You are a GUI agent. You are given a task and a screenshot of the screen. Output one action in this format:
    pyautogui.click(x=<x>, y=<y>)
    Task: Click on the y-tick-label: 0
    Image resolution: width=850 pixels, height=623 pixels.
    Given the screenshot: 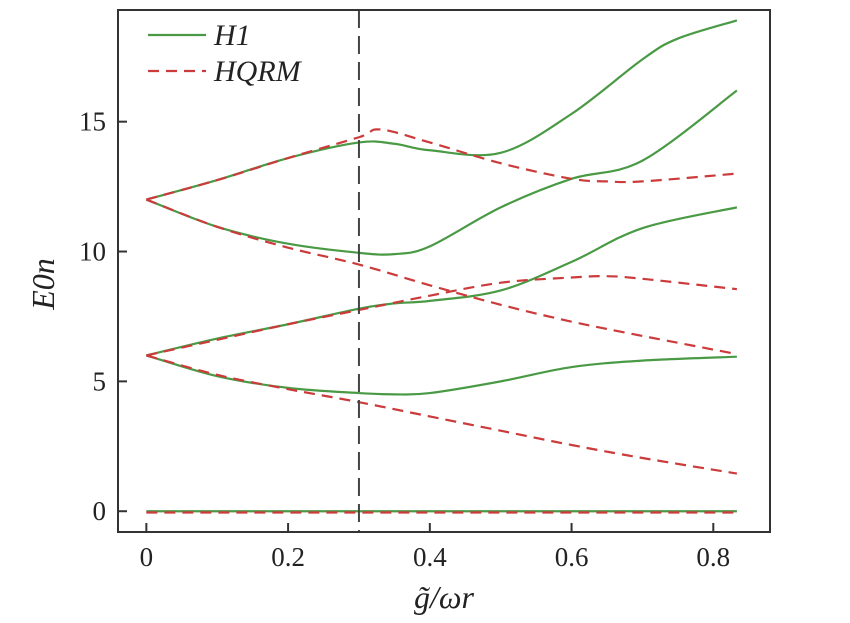 What is the action you would take?
    pyautogui.click(x=100, y=511)
    